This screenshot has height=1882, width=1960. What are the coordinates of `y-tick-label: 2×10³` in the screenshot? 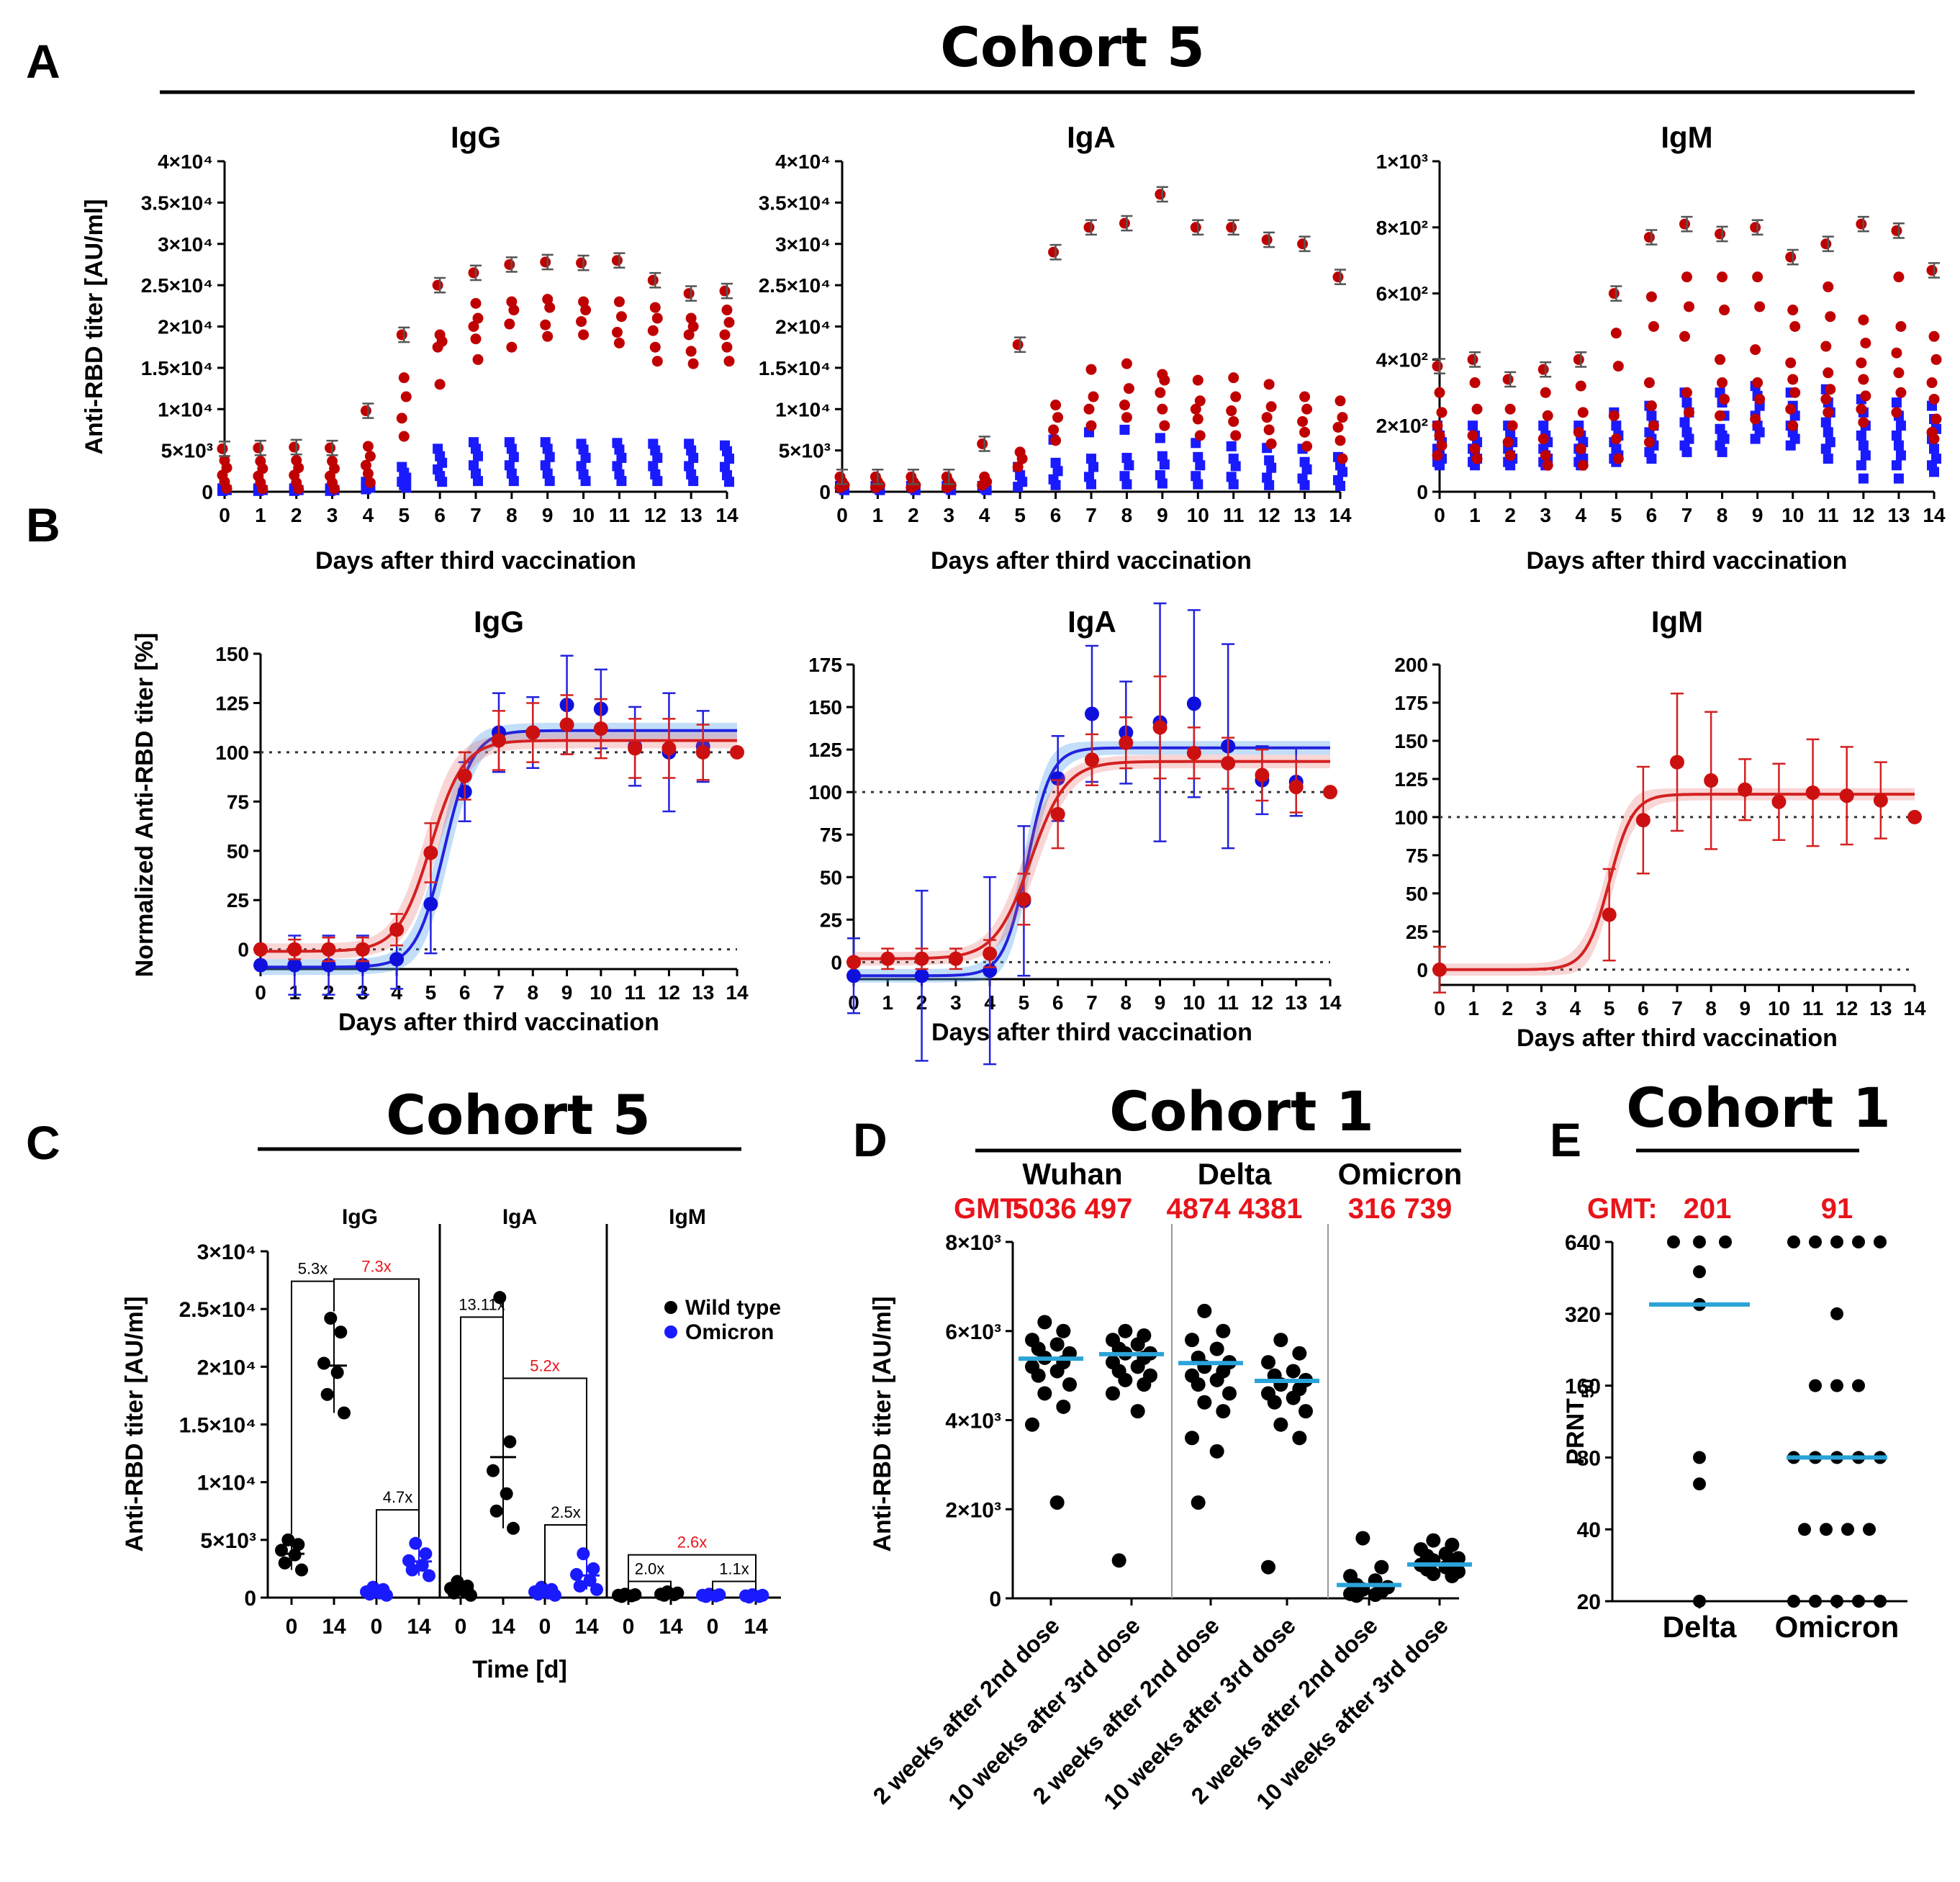 It's located at (973, 1510).